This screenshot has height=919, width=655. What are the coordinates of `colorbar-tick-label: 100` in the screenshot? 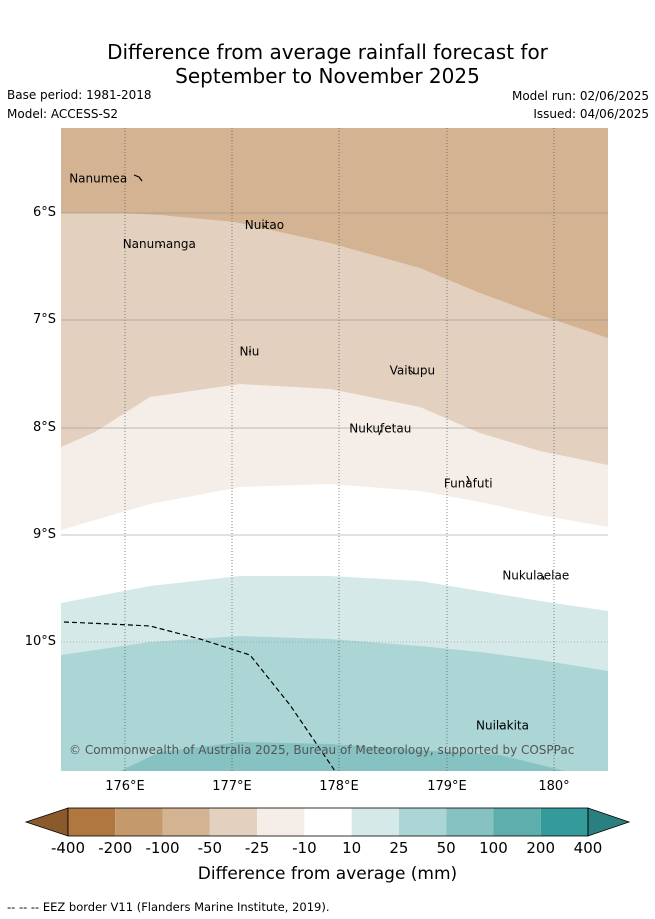 It's located at (493, 848).